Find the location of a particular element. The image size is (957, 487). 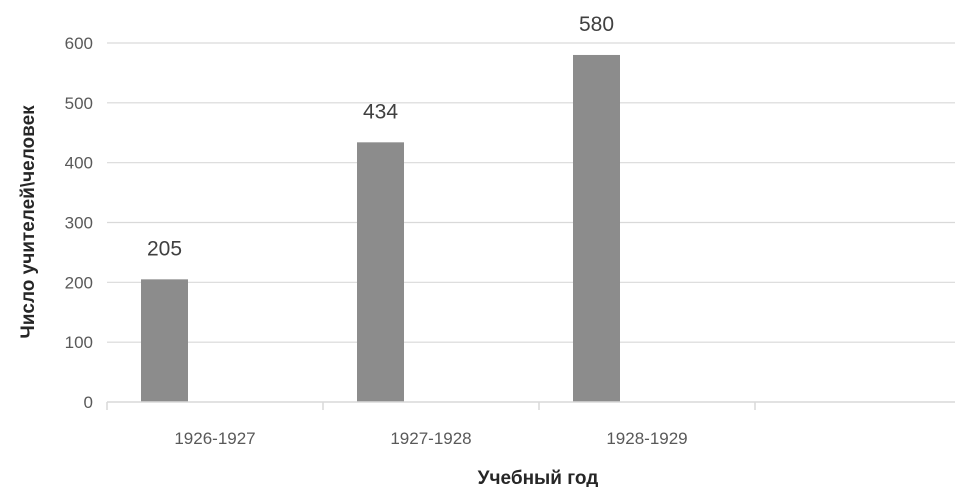

y-tick-label: 300 is located at coordinates (79, 223).